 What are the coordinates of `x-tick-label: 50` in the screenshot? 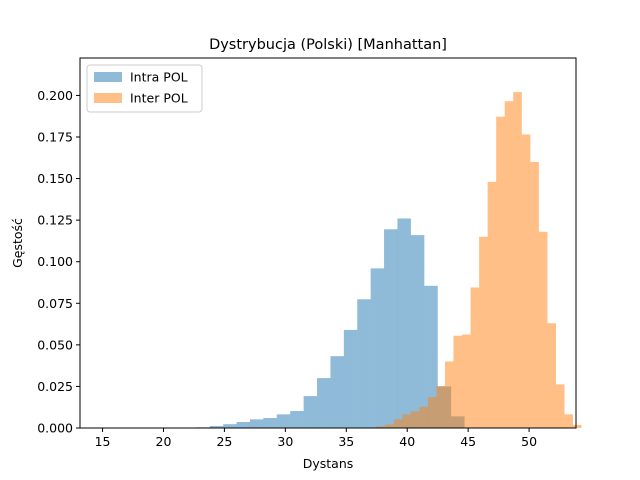 It's located at (529, 441).